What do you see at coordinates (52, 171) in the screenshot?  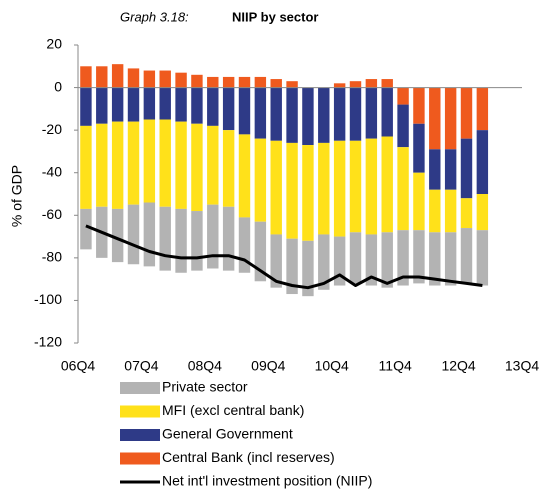 I see `y-tick-label: -40` at bounding box center [52, 171].